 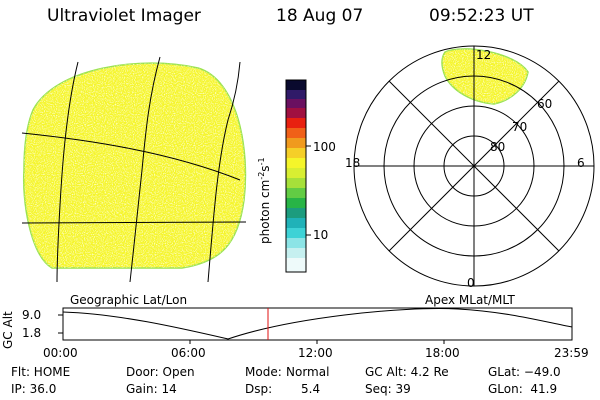 I want to click on altitude-tick-low: 1.8, so click(x=32, y=333).